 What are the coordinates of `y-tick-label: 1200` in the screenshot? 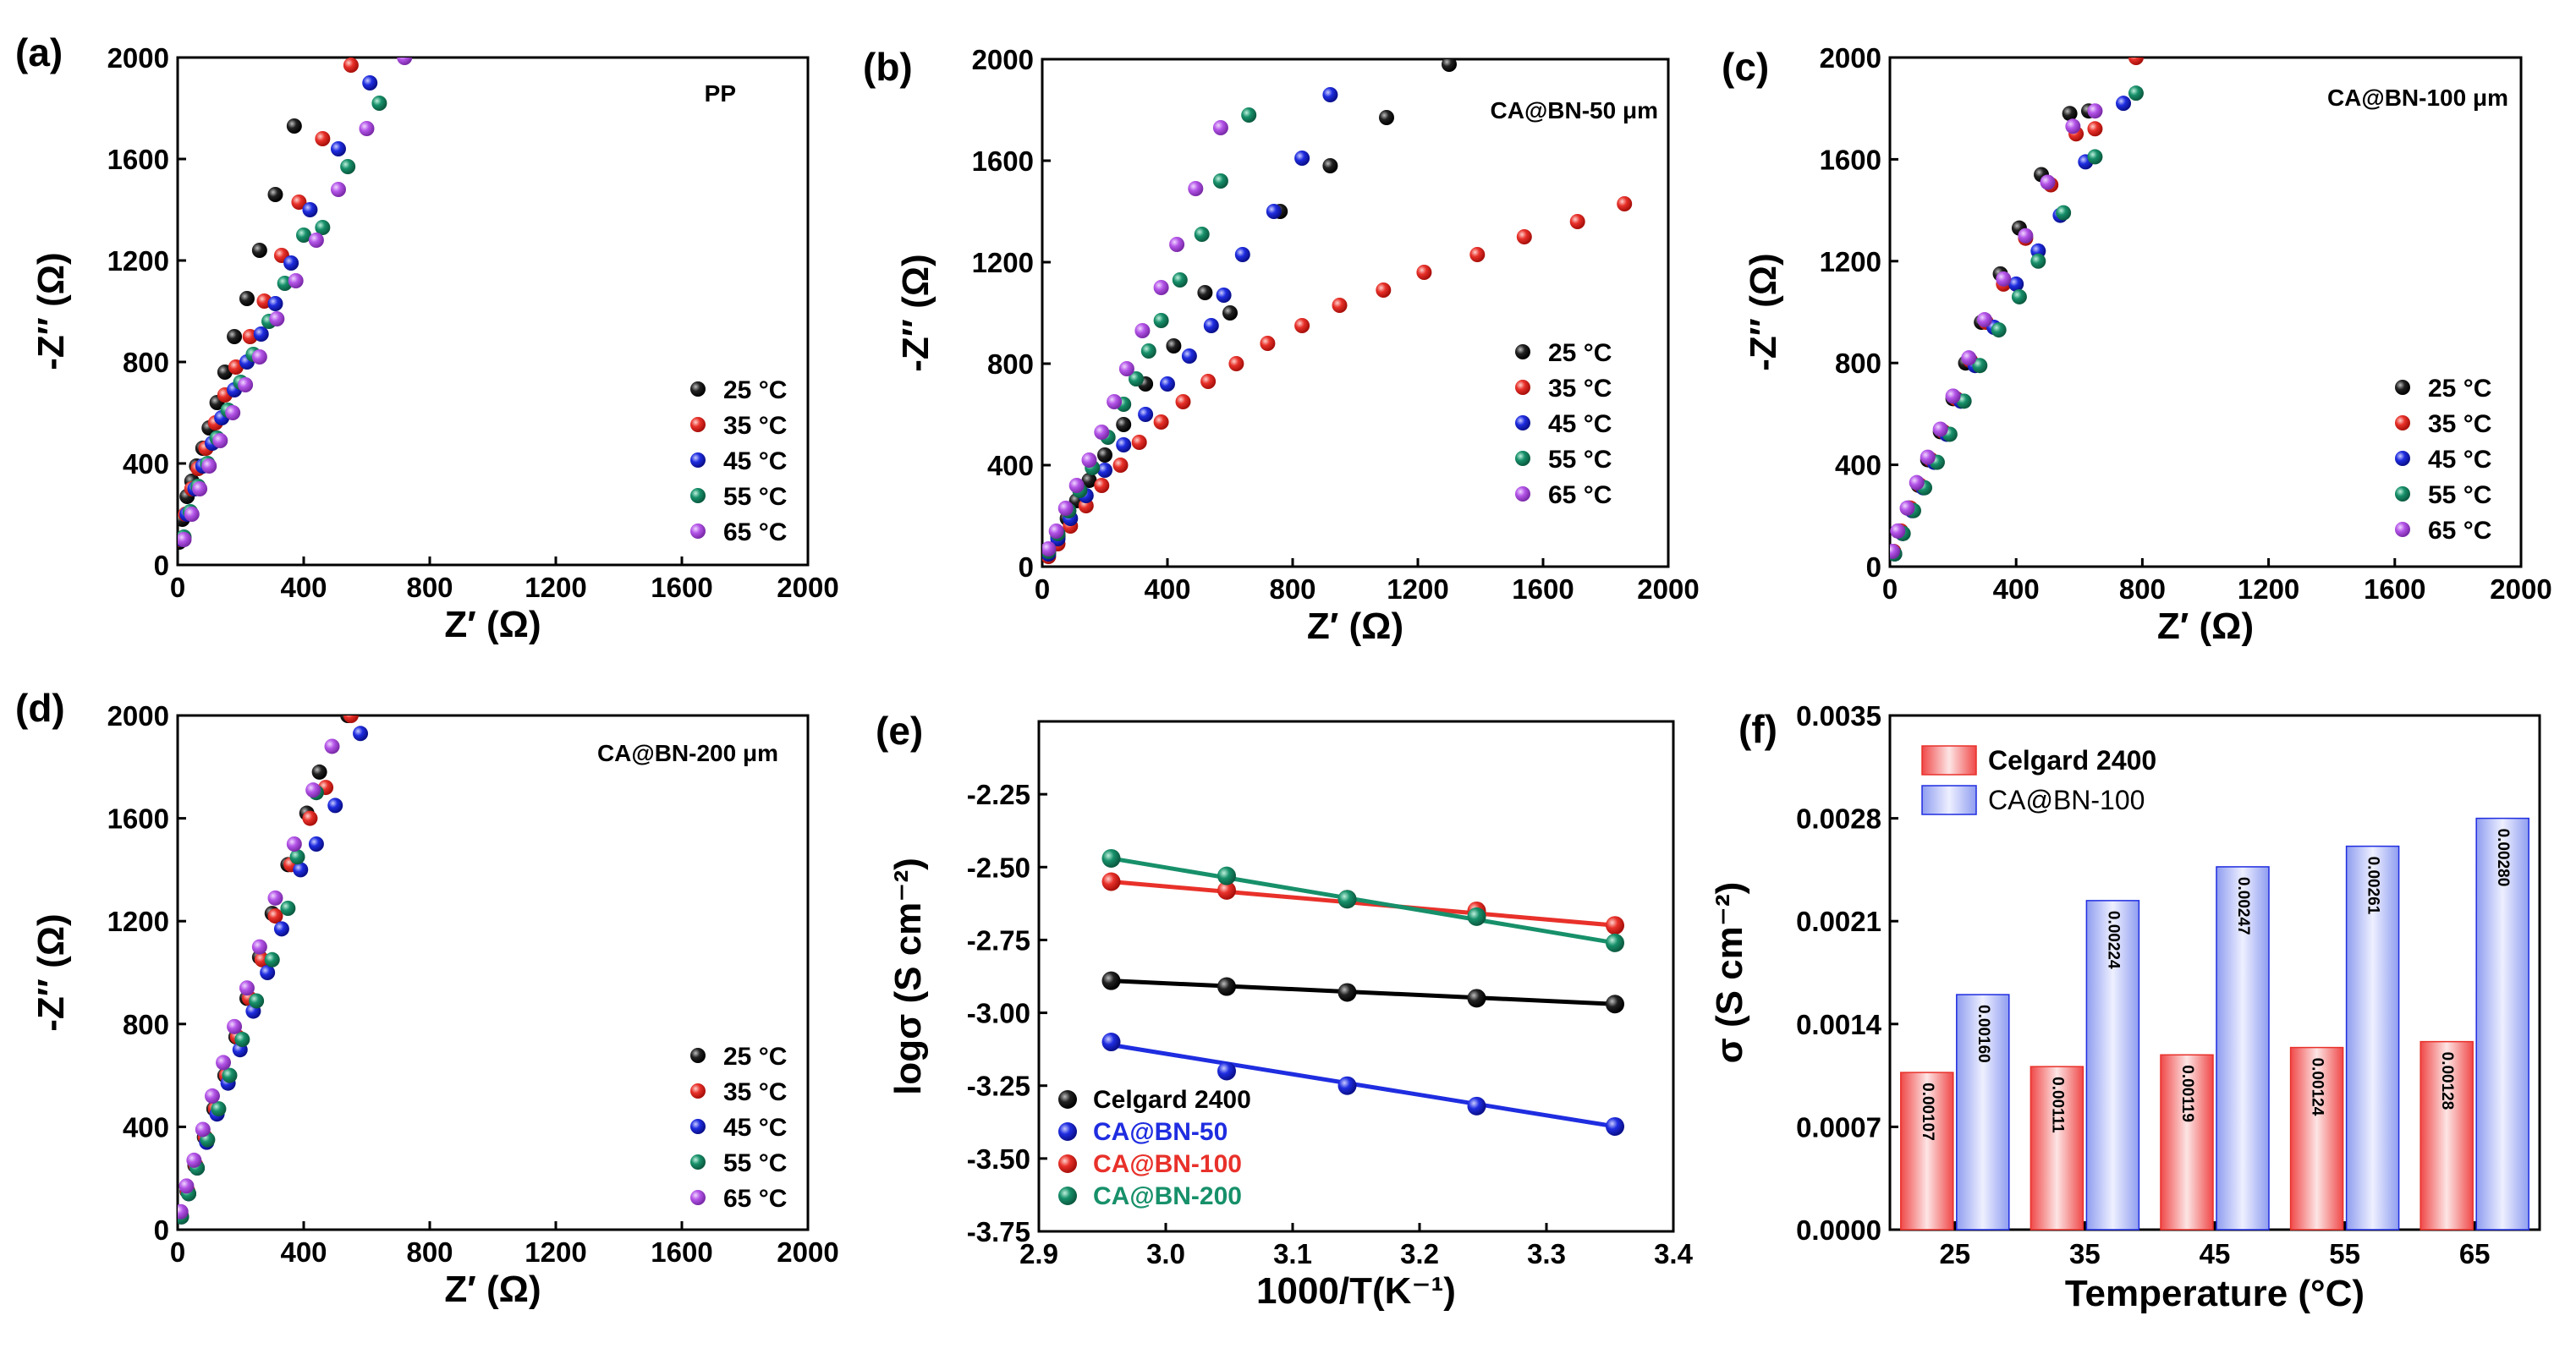 It's located at (1851, 261).